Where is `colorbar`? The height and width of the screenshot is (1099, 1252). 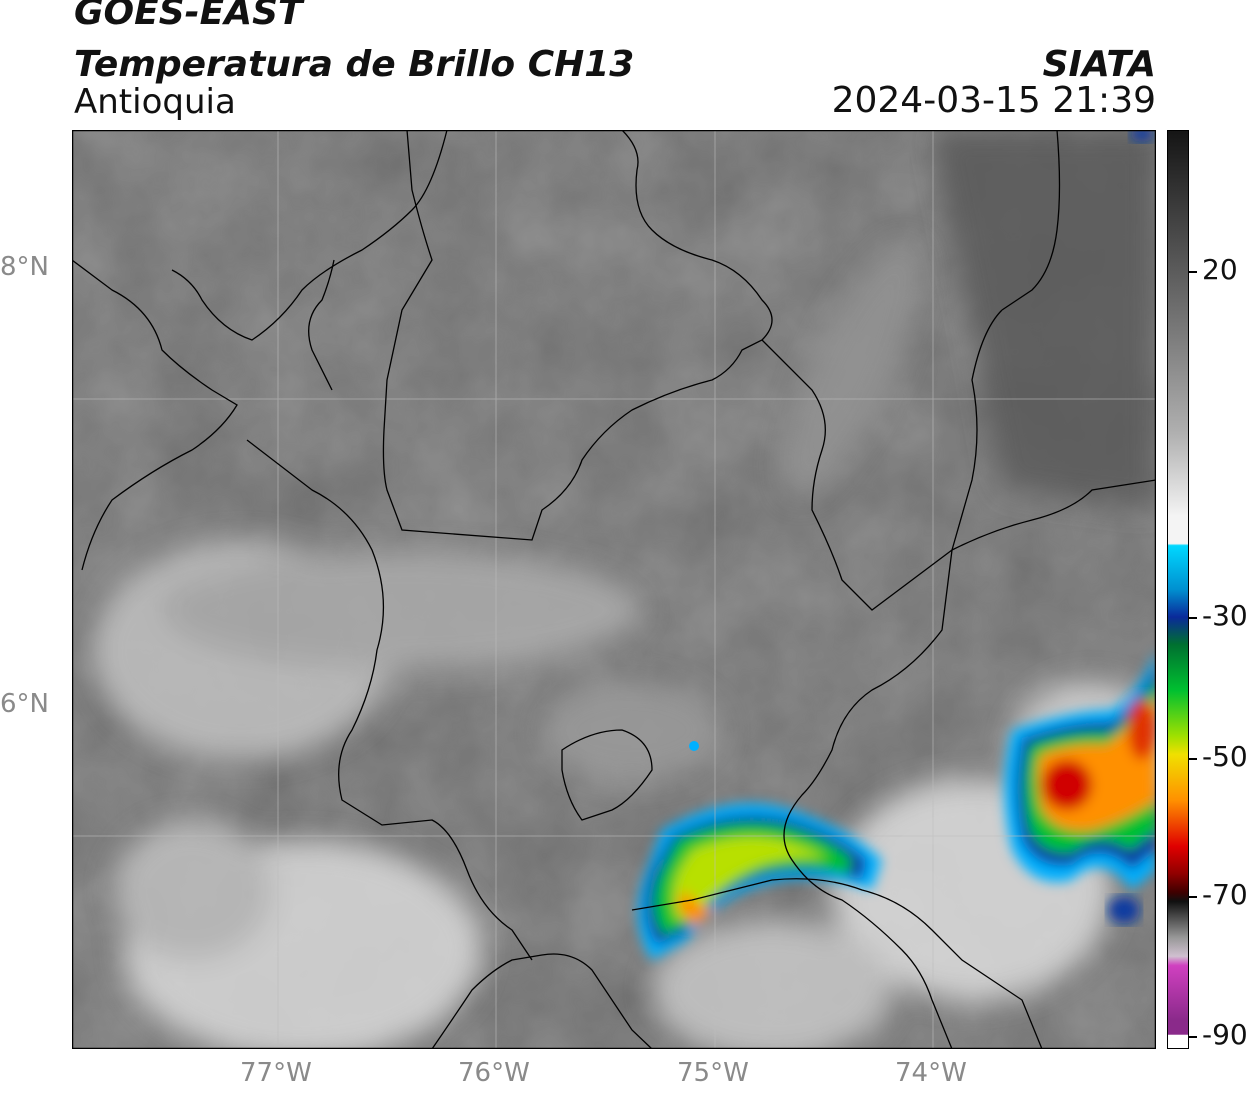
colorbar is located at coordinates (1178, 589).